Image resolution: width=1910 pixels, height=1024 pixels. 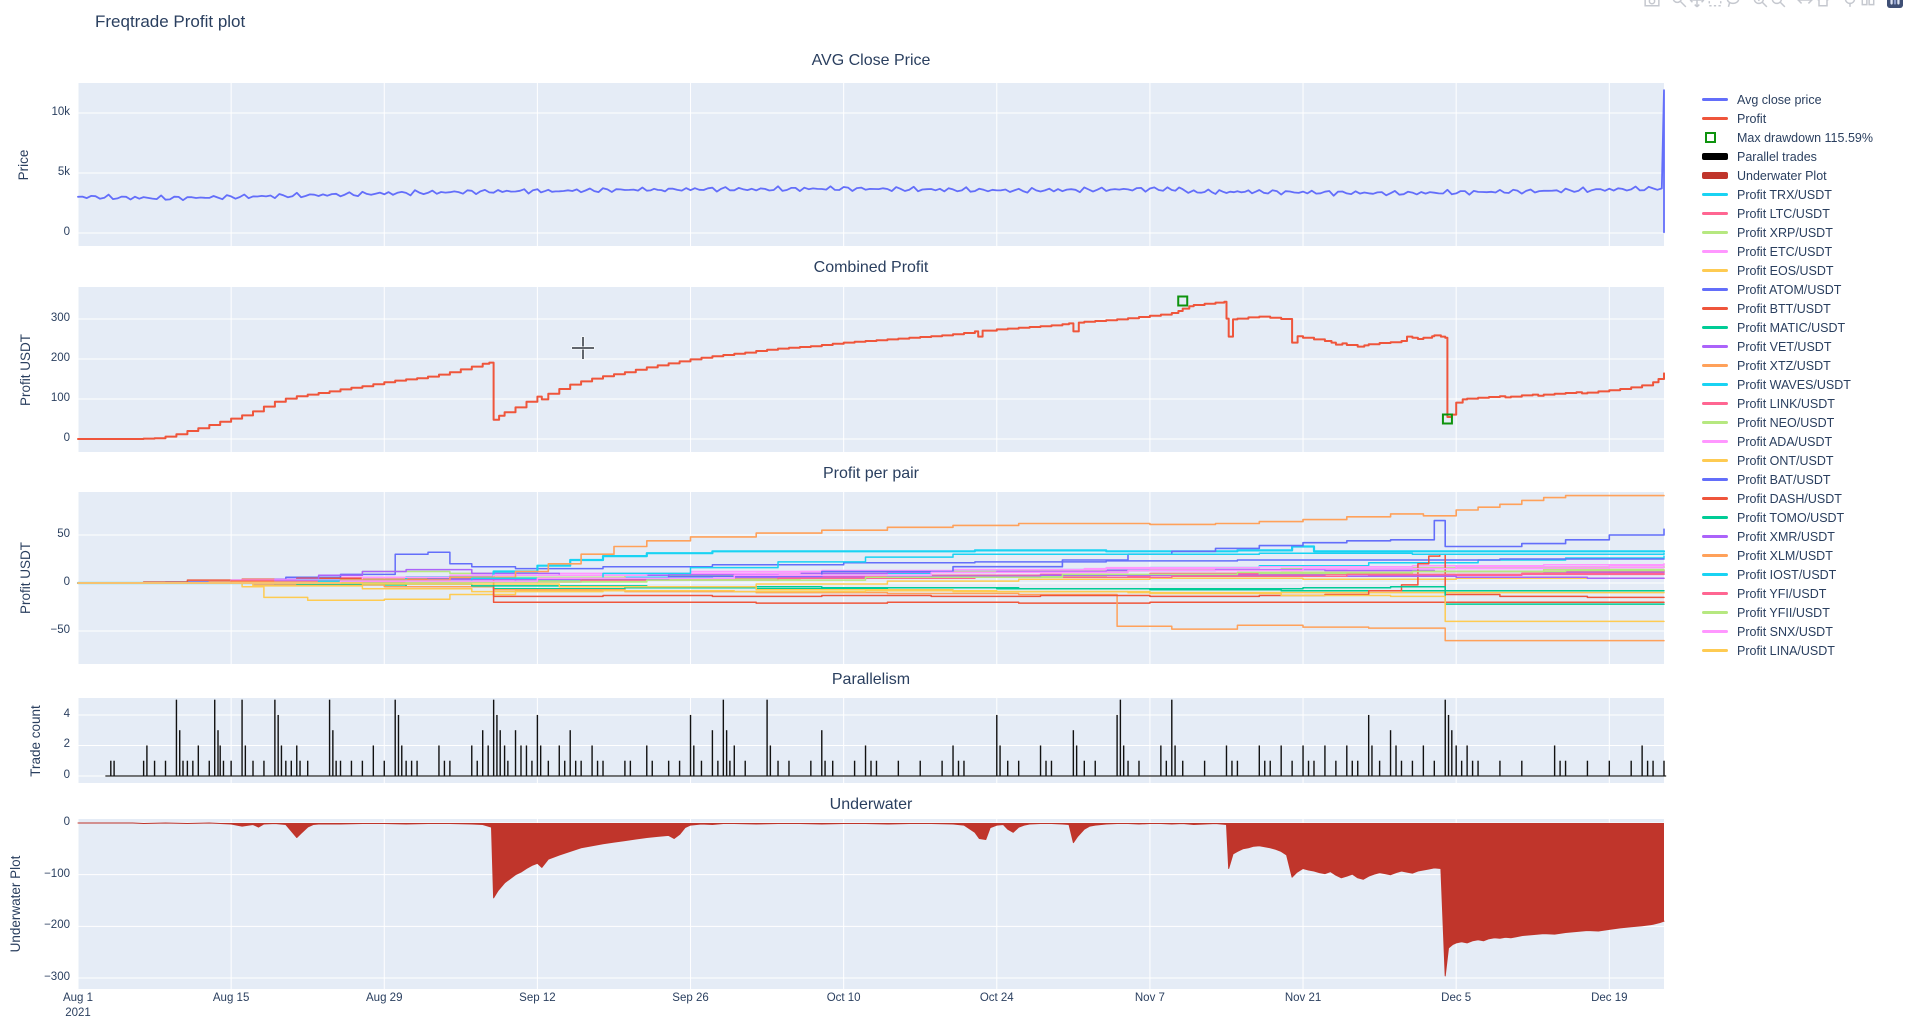 I want to click on plotly-logo-icon, so click(x=1895, y=4).